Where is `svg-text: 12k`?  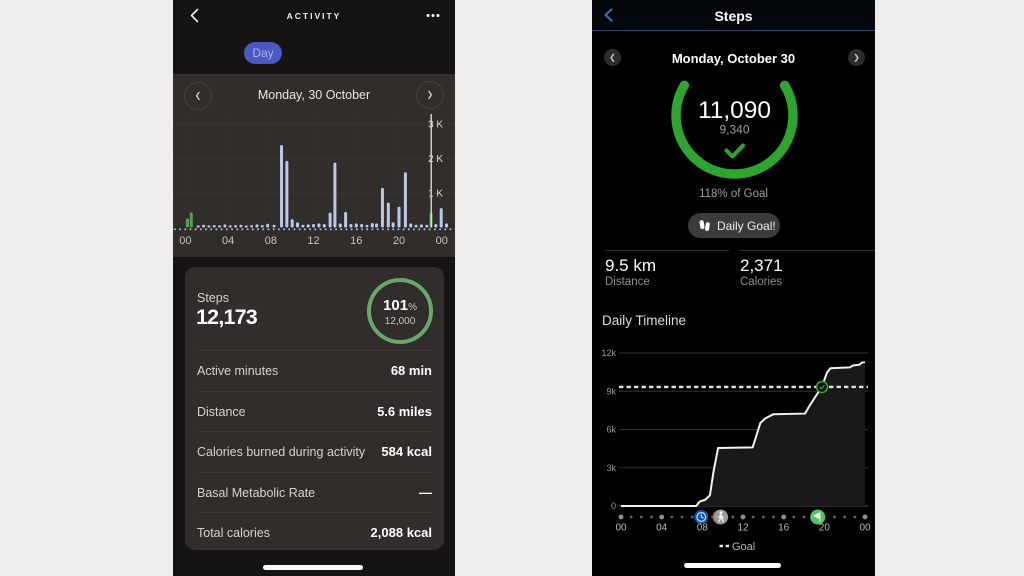
svg-text: 12k is located at coordinates (608, 353).